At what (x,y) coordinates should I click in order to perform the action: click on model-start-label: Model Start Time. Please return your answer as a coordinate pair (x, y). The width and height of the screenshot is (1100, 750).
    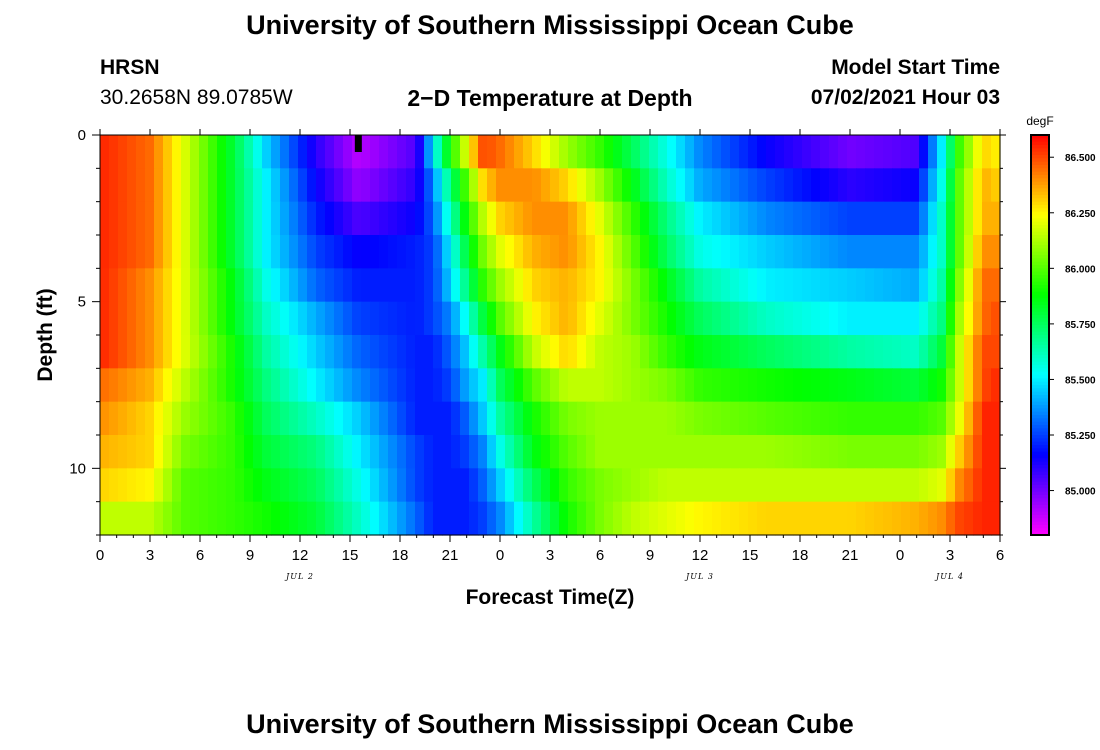
    Looking at the image, I should click on (915, 67).